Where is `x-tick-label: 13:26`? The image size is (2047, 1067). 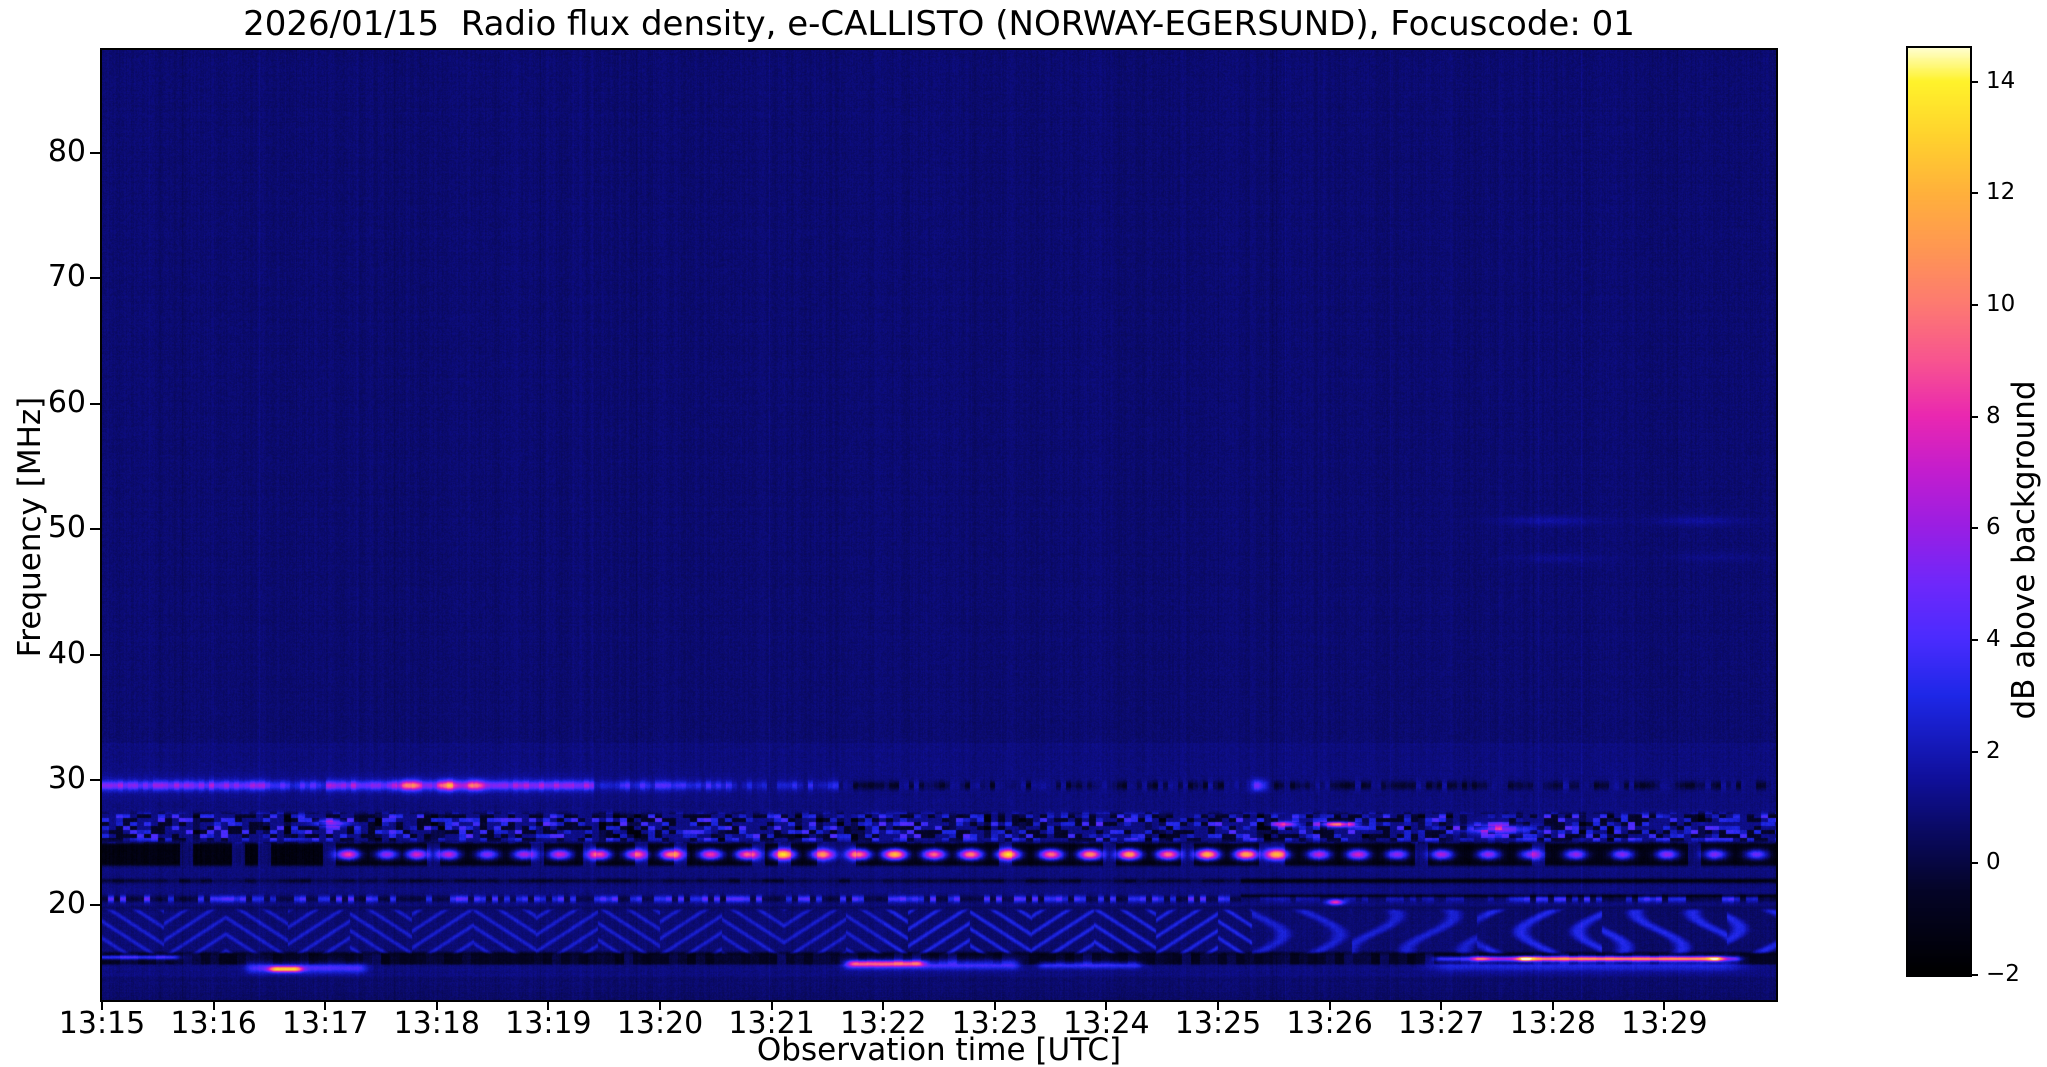
x-tick-label: 13:26 is located at coordinates (1329, 1023).